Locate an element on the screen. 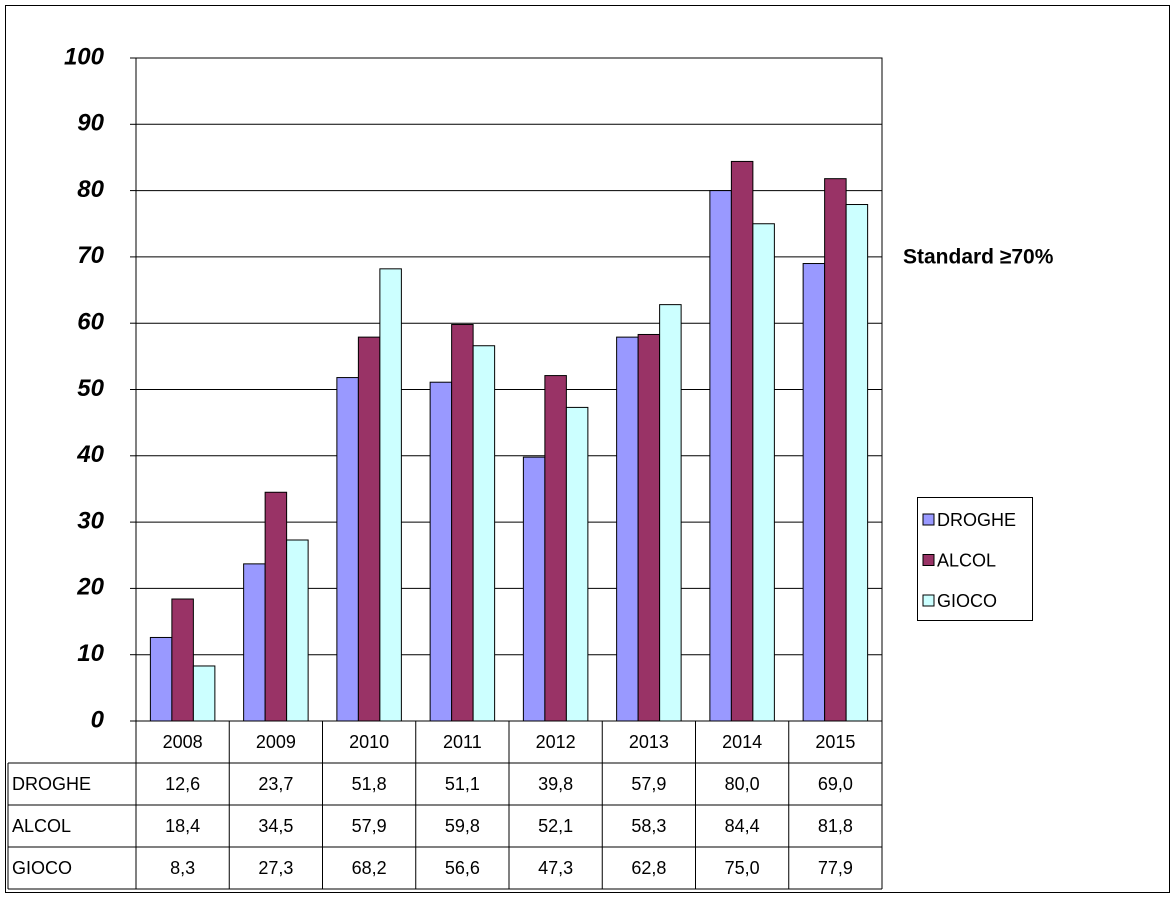 This screenshot has width=1176, height=899. x-tick-label: 2009 is located at coordinates (276, 742).